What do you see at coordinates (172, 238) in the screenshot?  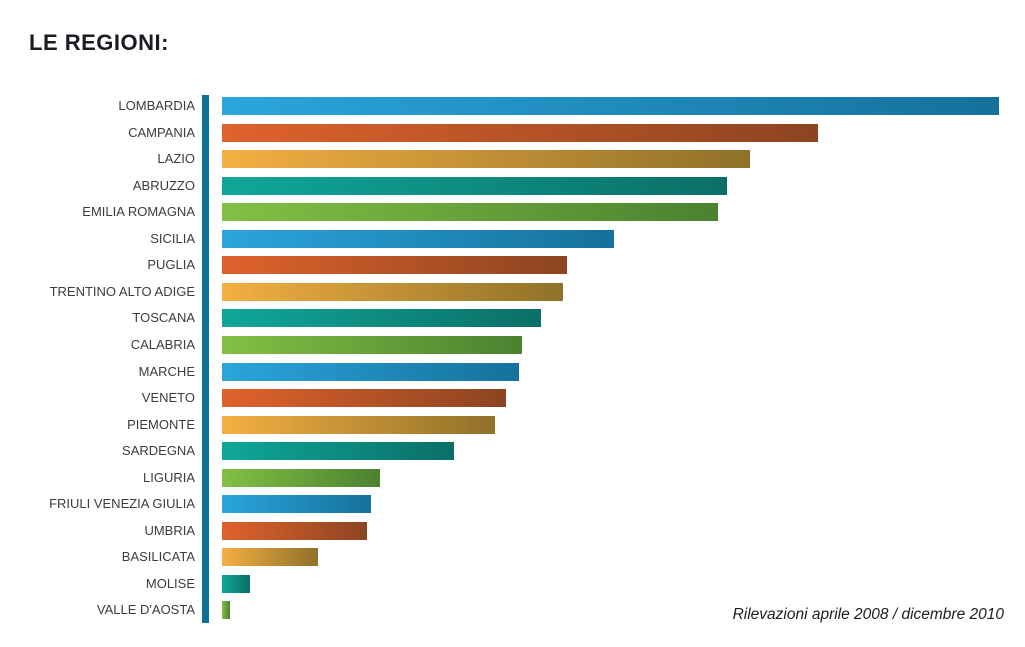 I see `region-label: SICILIA` at bounding box center [172, 238].